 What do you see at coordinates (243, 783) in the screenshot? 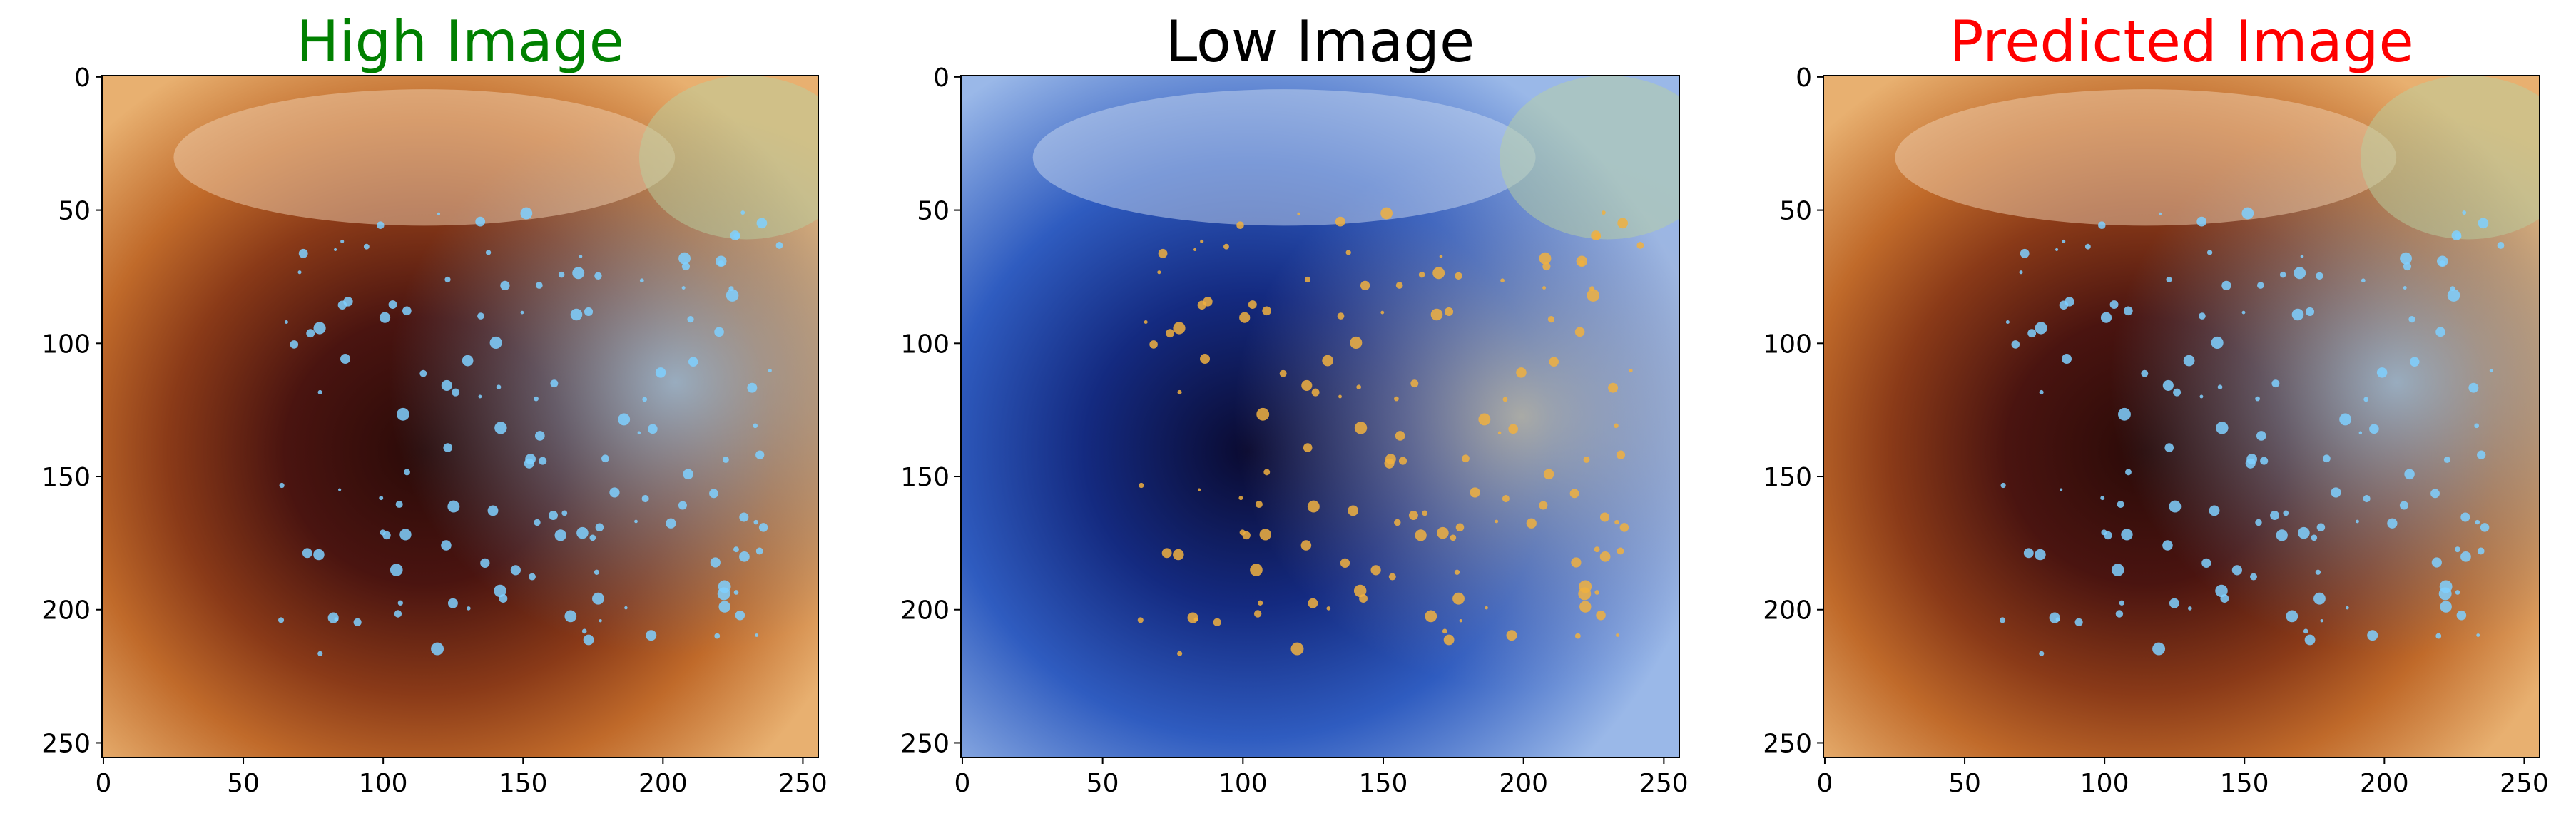
I see `x-tick-label: 50` at bounding box center [243, 783].